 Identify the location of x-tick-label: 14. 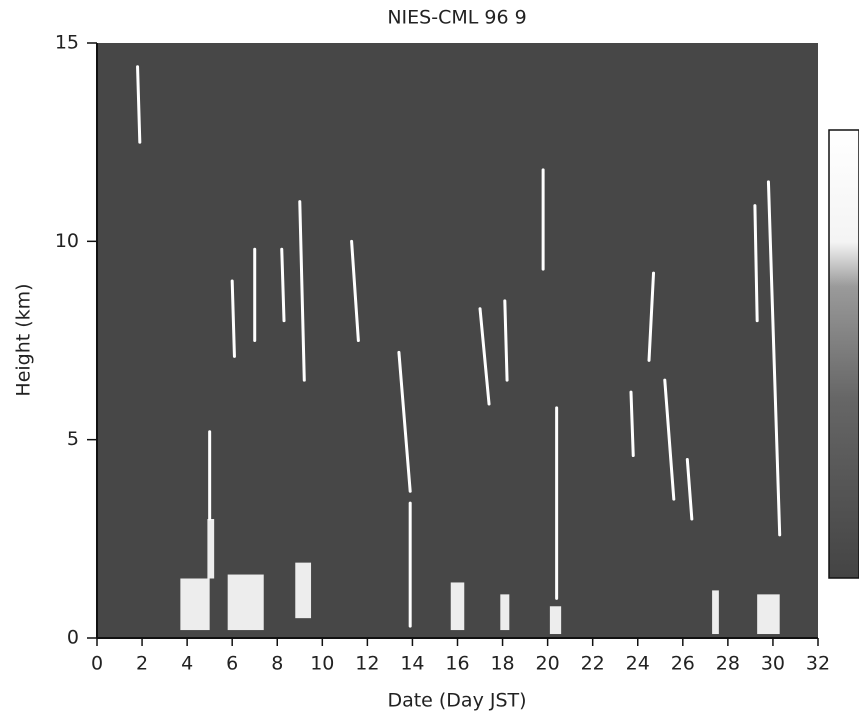
(412, 664).